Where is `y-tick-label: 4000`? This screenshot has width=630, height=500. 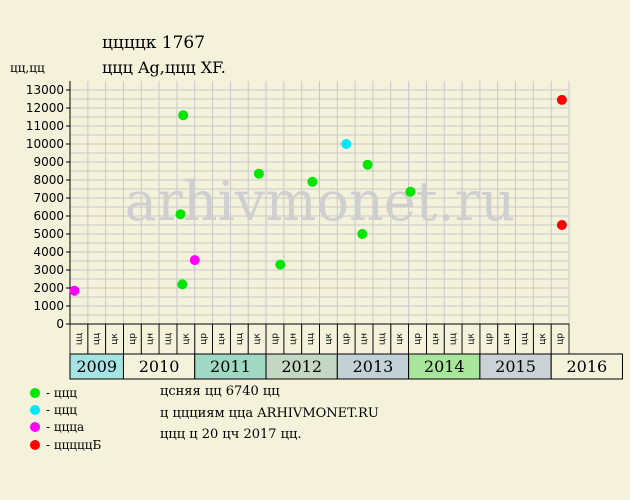 y-tick-label: 4000 is located at coordinates (48, 252).